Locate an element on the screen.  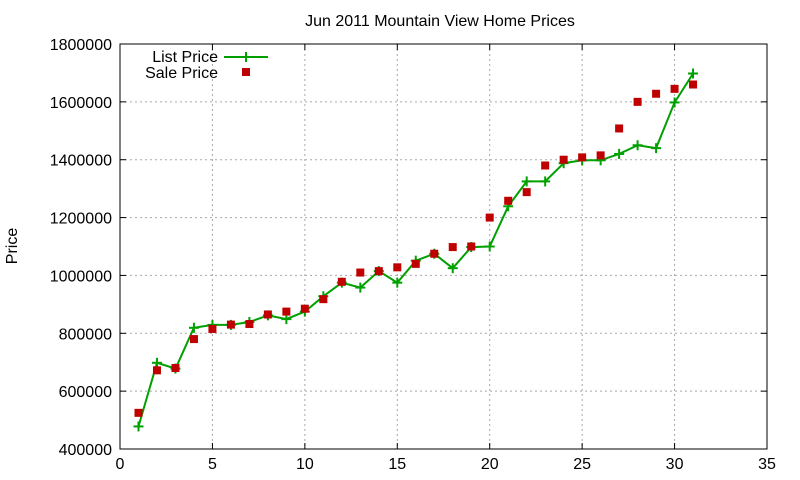
x-tick-label: 15 is located at coordinates (397, 464).